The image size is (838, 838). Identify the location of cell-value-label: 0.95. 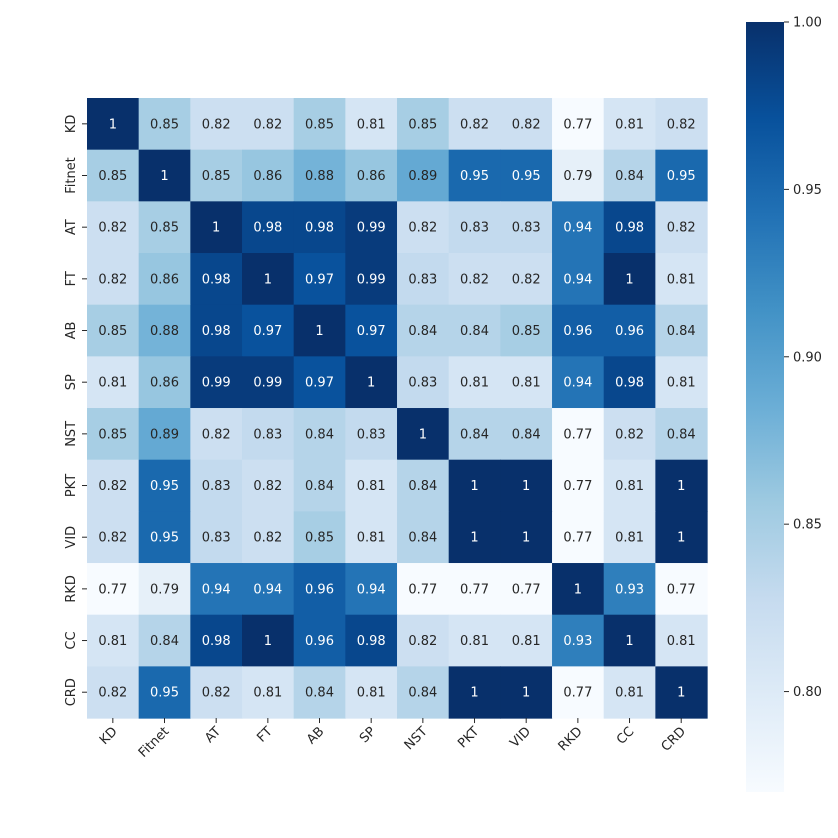
(164, 693).